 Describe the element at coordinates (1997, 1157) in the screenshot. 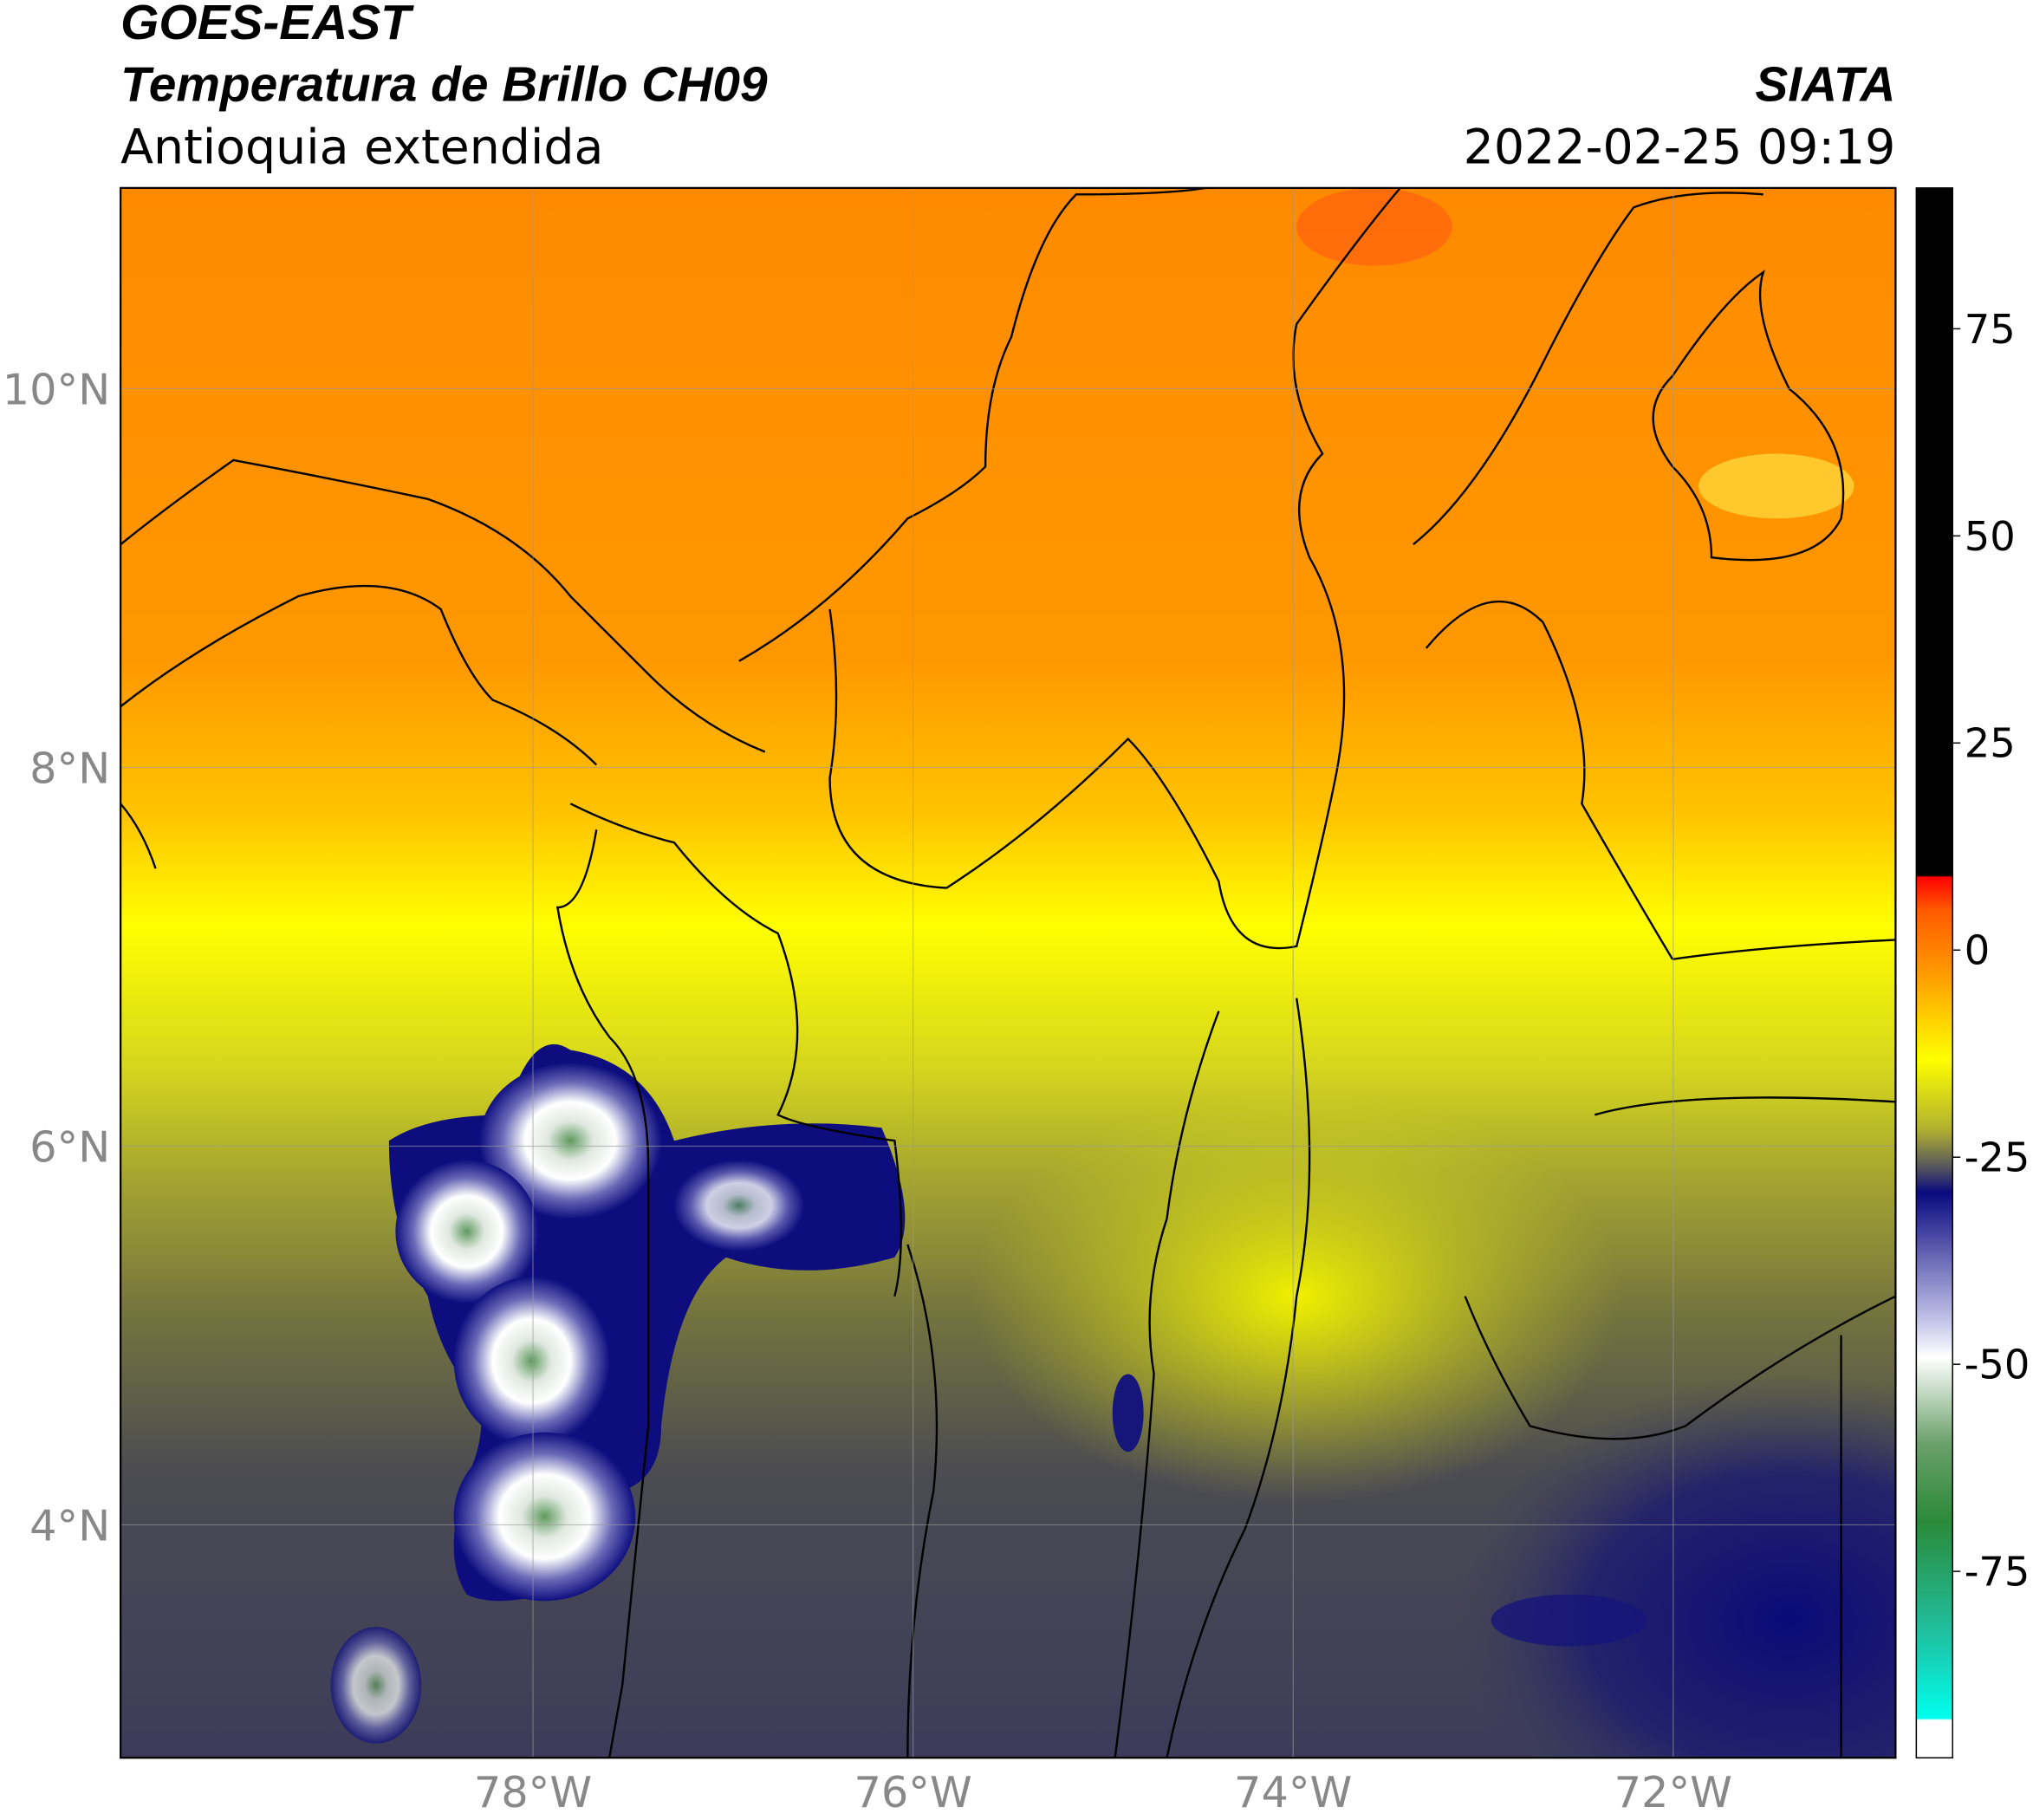

I see `colorbar-tick-label: -25` at that location.